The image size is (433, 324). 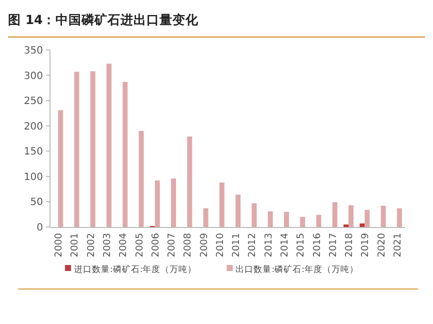 What do you see at coordinates (204, 245) in the screenshot?
I see `x-tick-label: 2009` at bounding box center [204, 245].